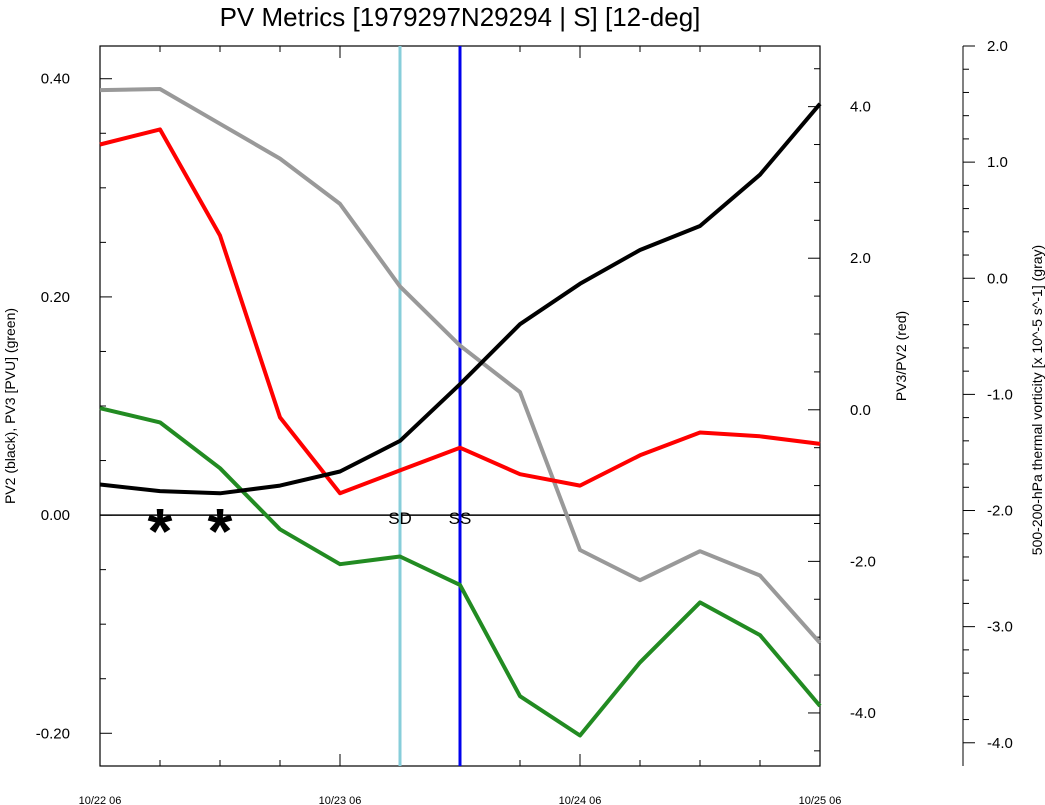 The image size is (1045, 805). I want to click on right-tick-label: 4.0, so click(860, 107).